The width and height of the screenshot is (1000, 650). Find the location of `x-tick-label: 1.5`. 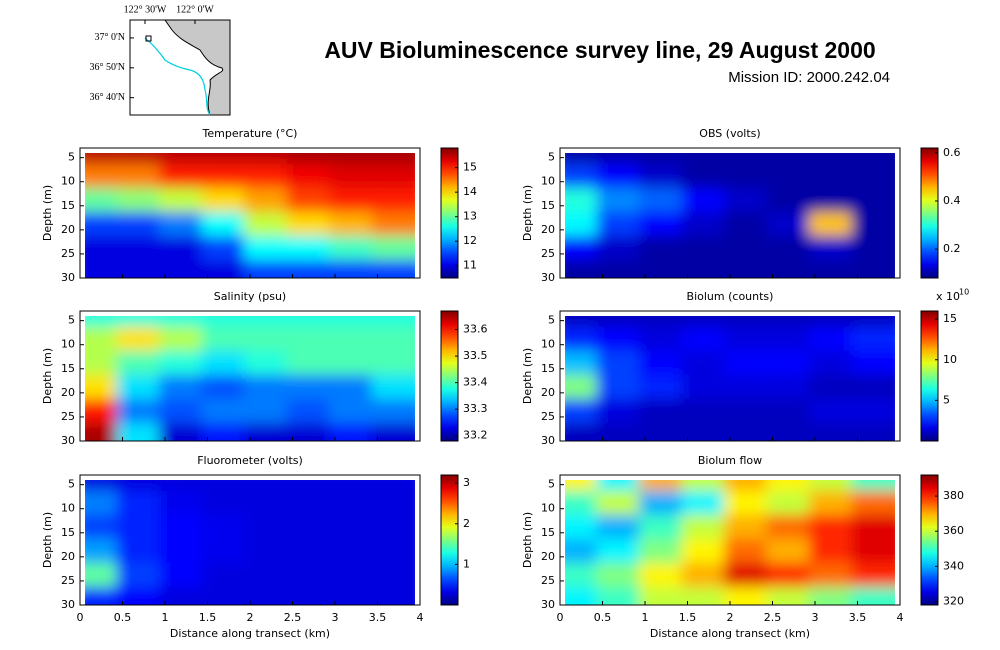

x-tick-label: 1.5 is located at coordinates (208, 617).